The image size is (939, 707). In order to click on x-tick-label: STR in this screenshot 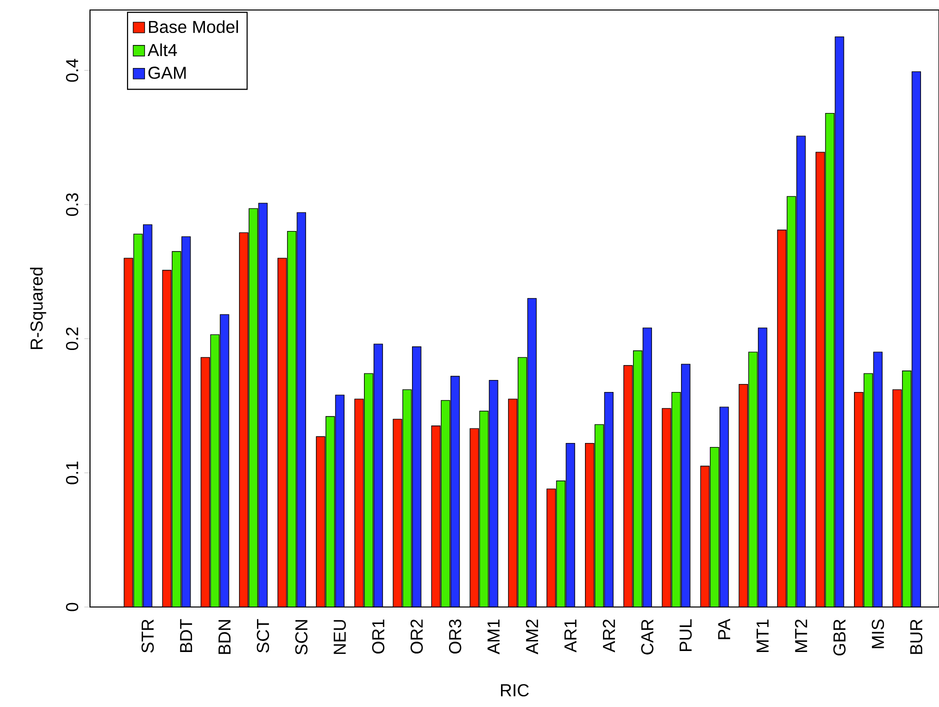, I will do `click(148, 636)`.